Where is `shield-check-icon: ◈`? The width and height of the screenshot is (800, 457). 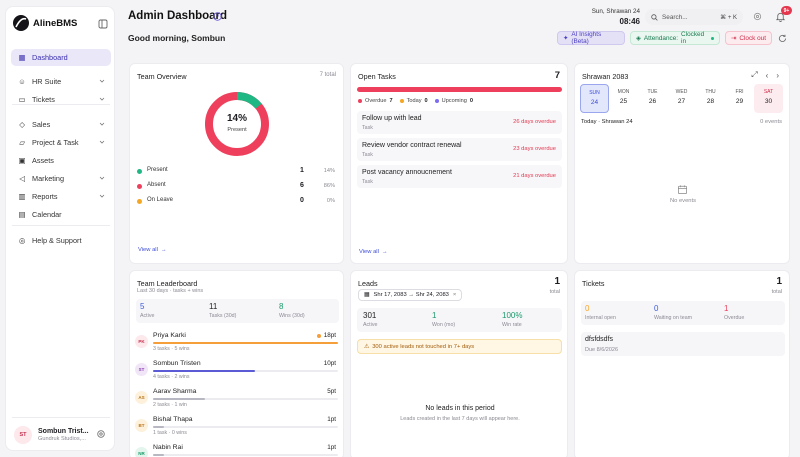 shield-check-icon: ◈ is located at coordinates (638, 38).